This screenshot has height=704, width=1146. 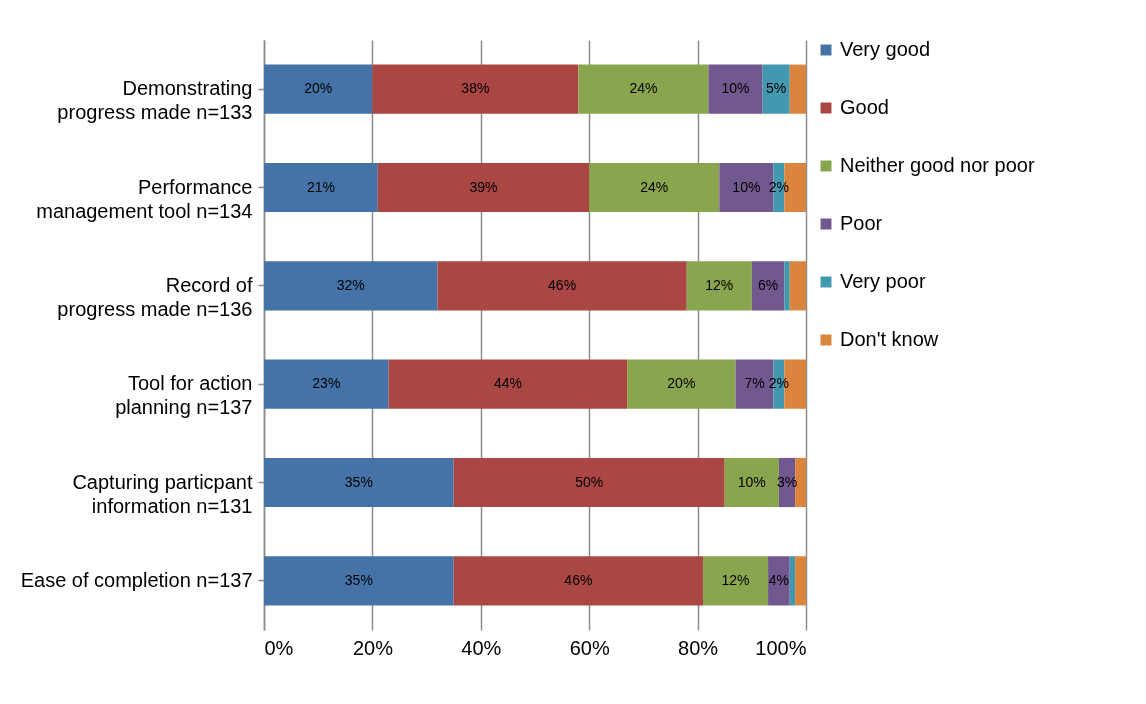 What do you see at coordinates (776, 88) in the screenshot?
I see `data-label: 5%` at bounding box center [776, 88].